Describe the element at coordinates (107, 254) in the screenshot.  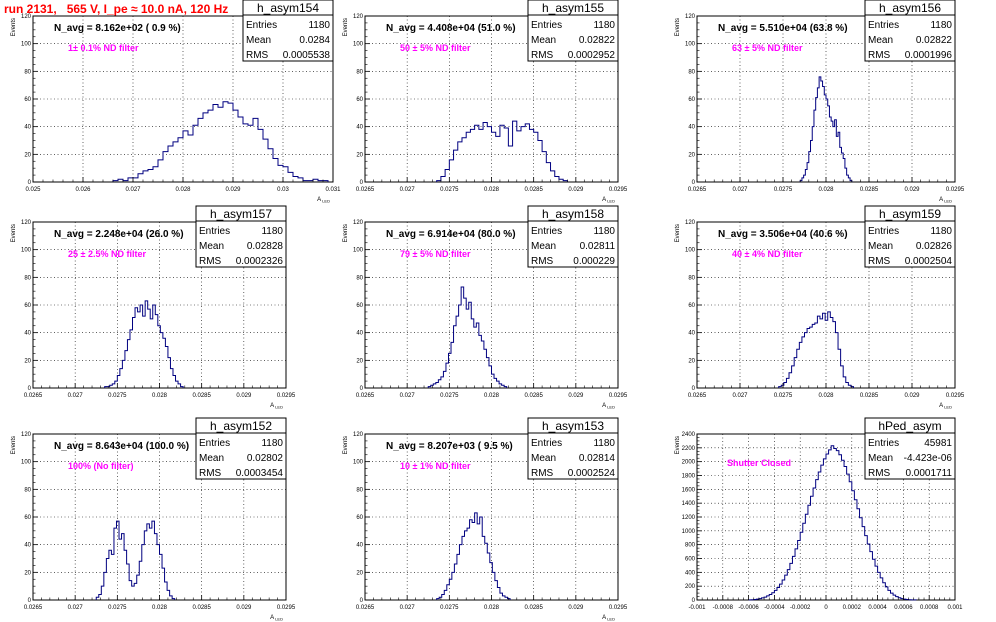
I see `filter-label: 25 ± 2.5% ND filter` at that location.